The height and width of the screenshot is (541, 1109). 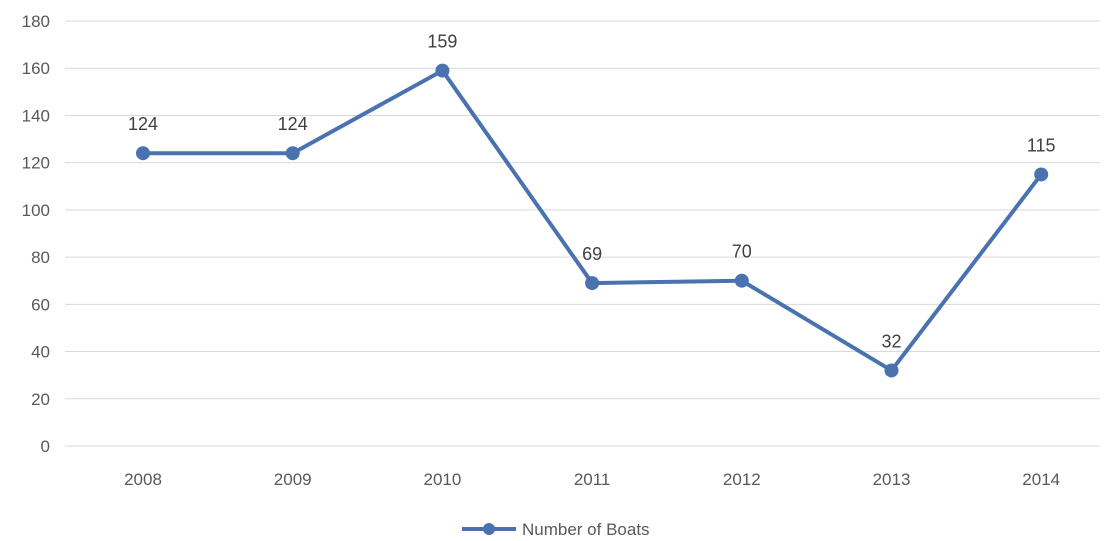 I want to click on data-label: 69, so click(x=592, y=254).